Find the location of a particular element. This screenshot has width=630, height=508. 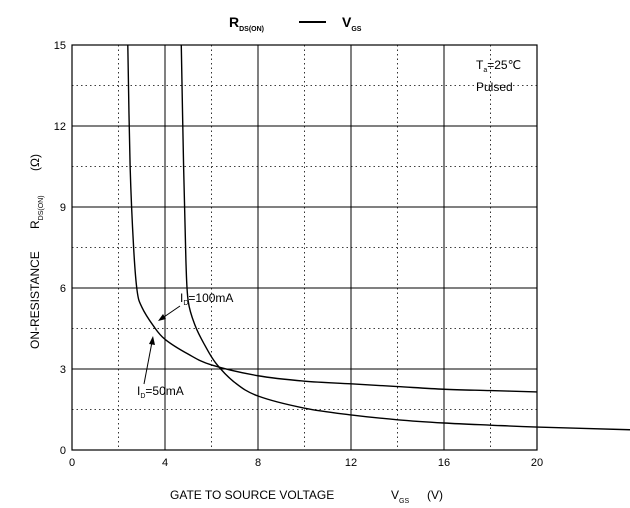

y-axis-symbol: RDS(ON) is located at coordinates (36, 212).